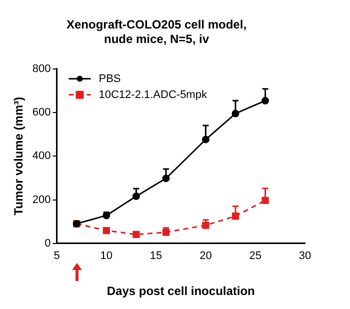 The image size is (350, 309). What do you see at coordinates (255, 256) in the screenshot?
I see `x-tick-label: 25` at bounding box center [255, 256].